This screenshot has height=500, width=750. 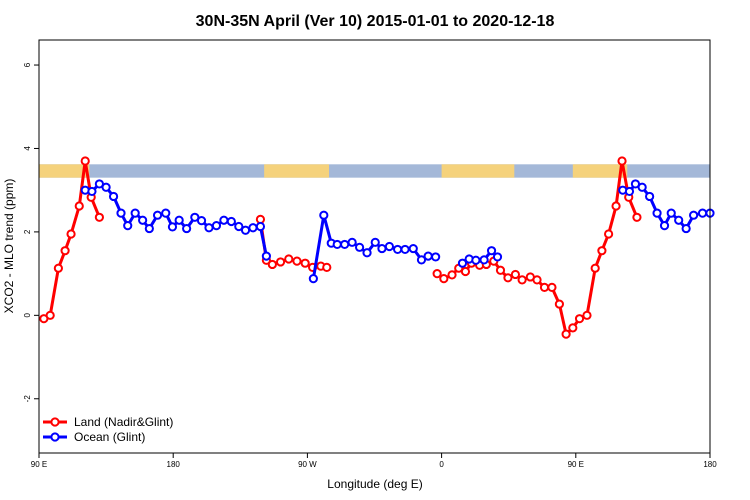 I want to click on x-tick-label-4: 90 E, so click(x=576, y=464).